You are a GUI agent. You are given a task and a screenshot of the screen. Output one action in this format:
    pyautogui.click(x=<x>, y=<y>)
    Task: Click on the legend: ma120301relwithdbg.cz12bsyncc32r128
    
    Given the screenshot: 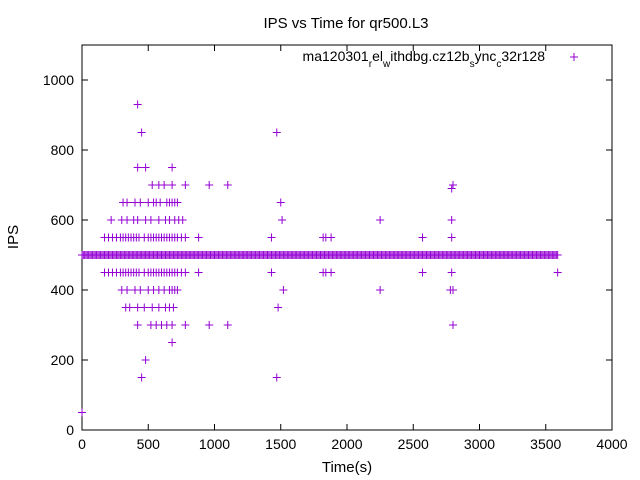 What is the action you would take?
    pyautogui.click(x=440, y=59)
    